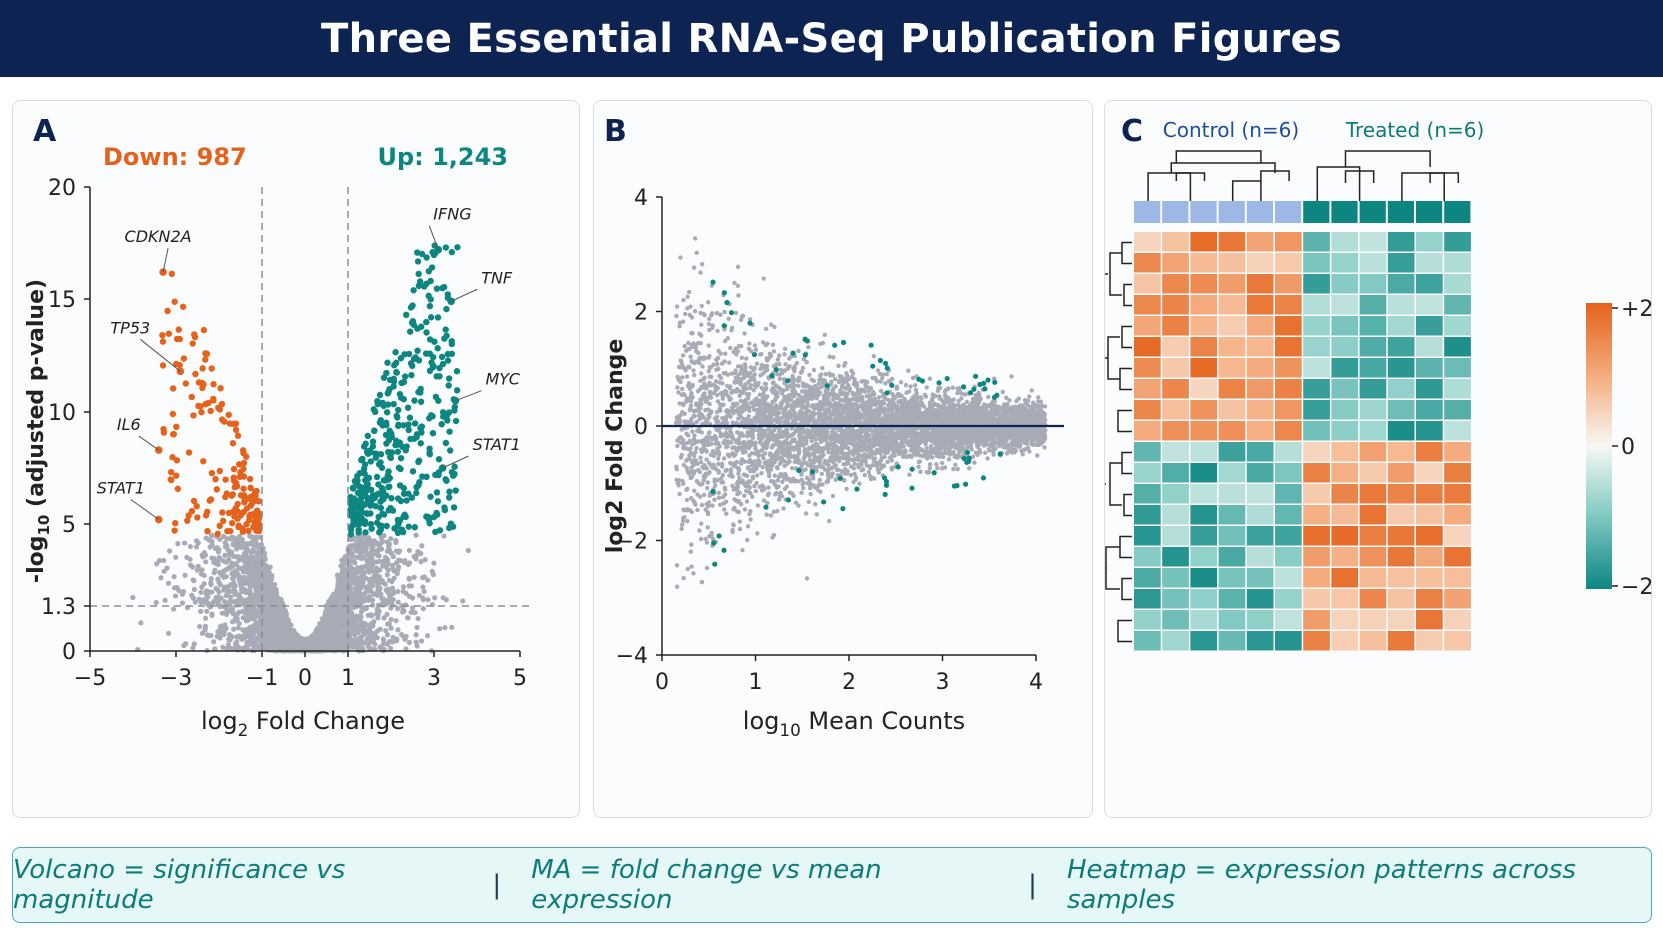 The image size is (1663, 946). What do you see at coordinates (62, 188) in the screenshot?
I see `volcano-y-tick: 20` at bounding box center [62, 188].